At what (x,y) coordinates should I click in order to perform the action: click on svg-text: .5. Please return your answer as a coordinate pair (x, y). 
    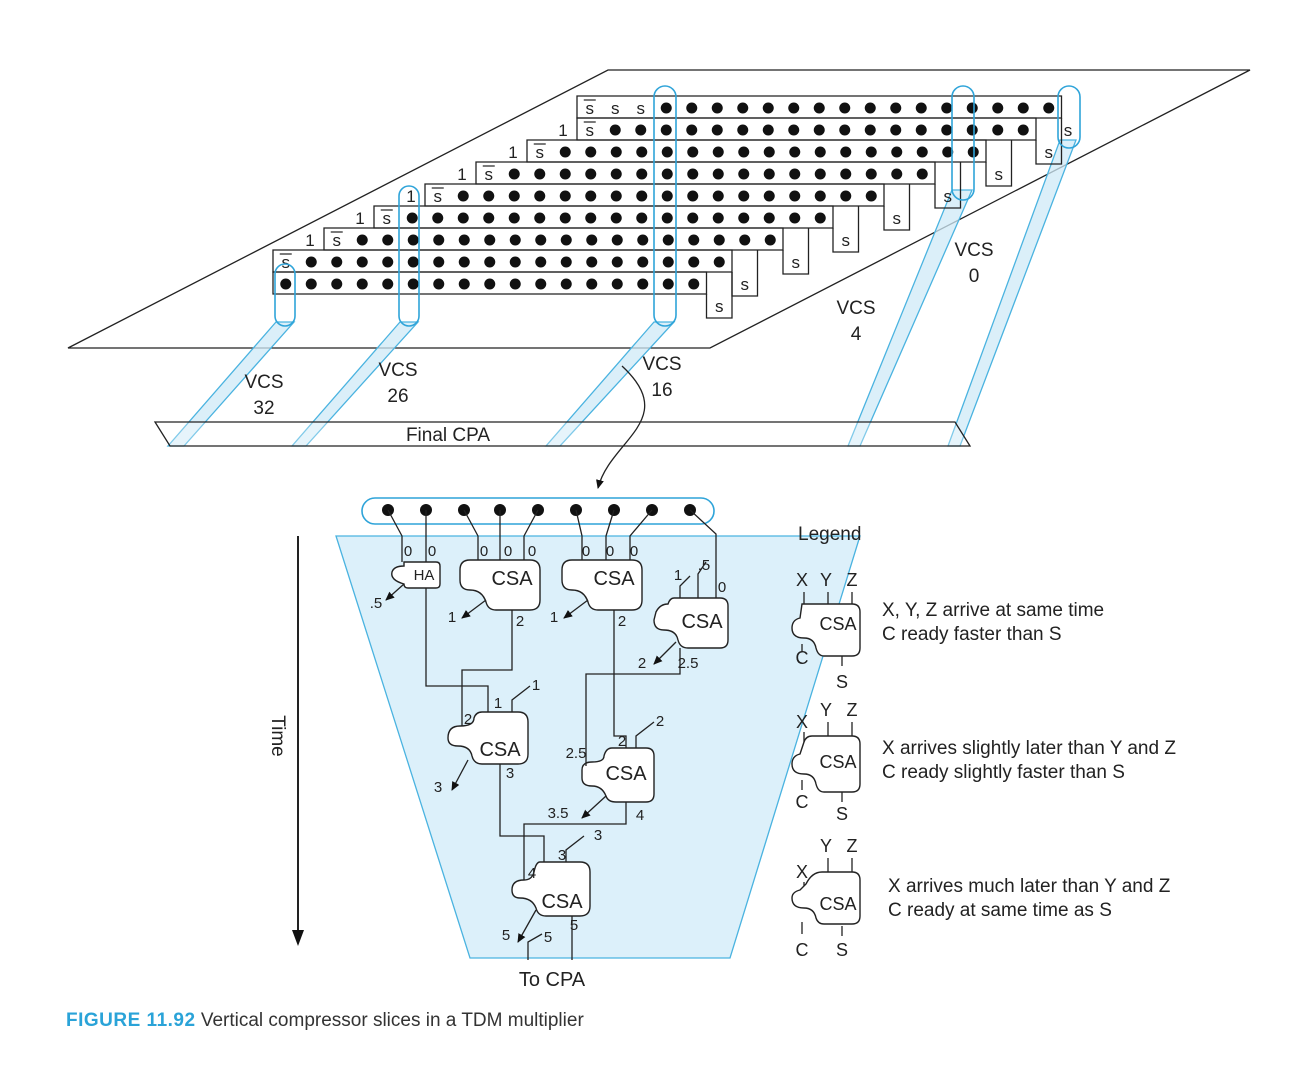
    Looking at the image, I should click on (704, 565).